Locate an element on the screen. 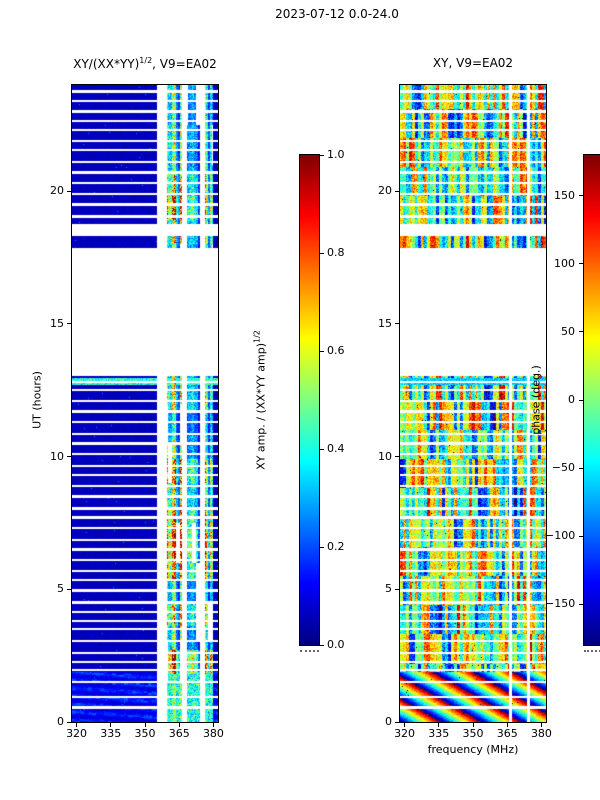 The width and height of the screenshot is (600, 800). left-panel-title: XY/(XX*YY)1/2, V9=EA02 is located at coordinates (145, 63).